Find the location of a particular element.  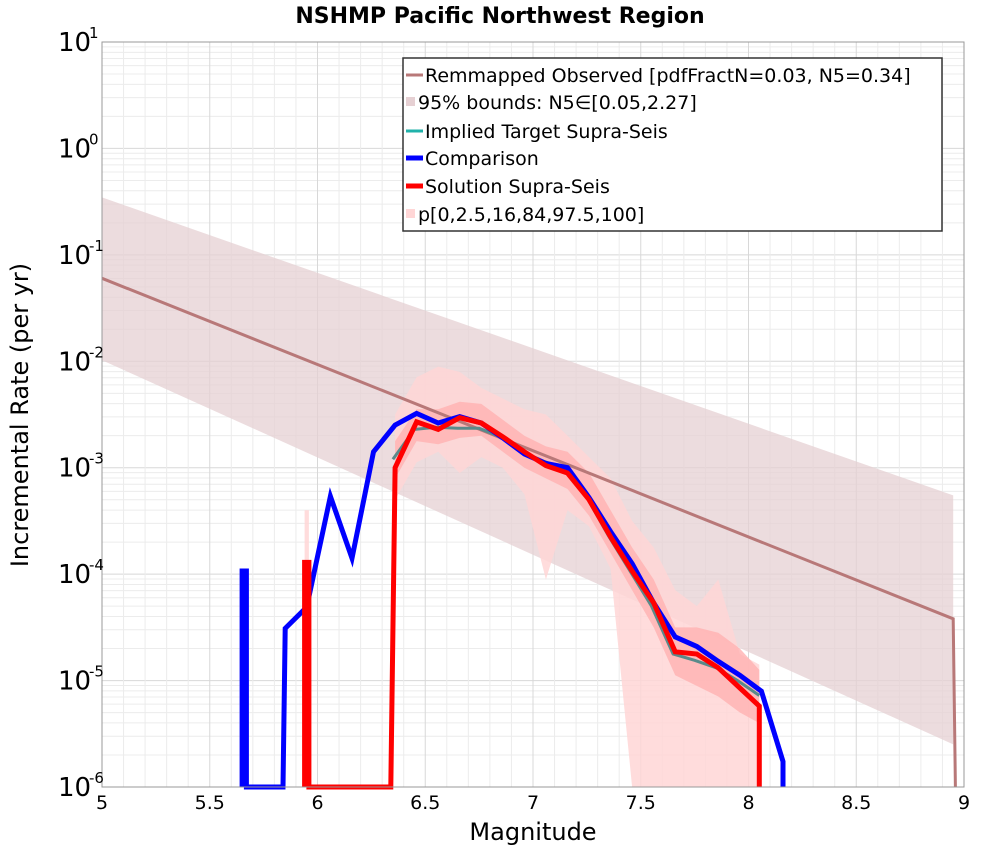

x-axis-label: Magnitude is located at coordinates (532, 832).